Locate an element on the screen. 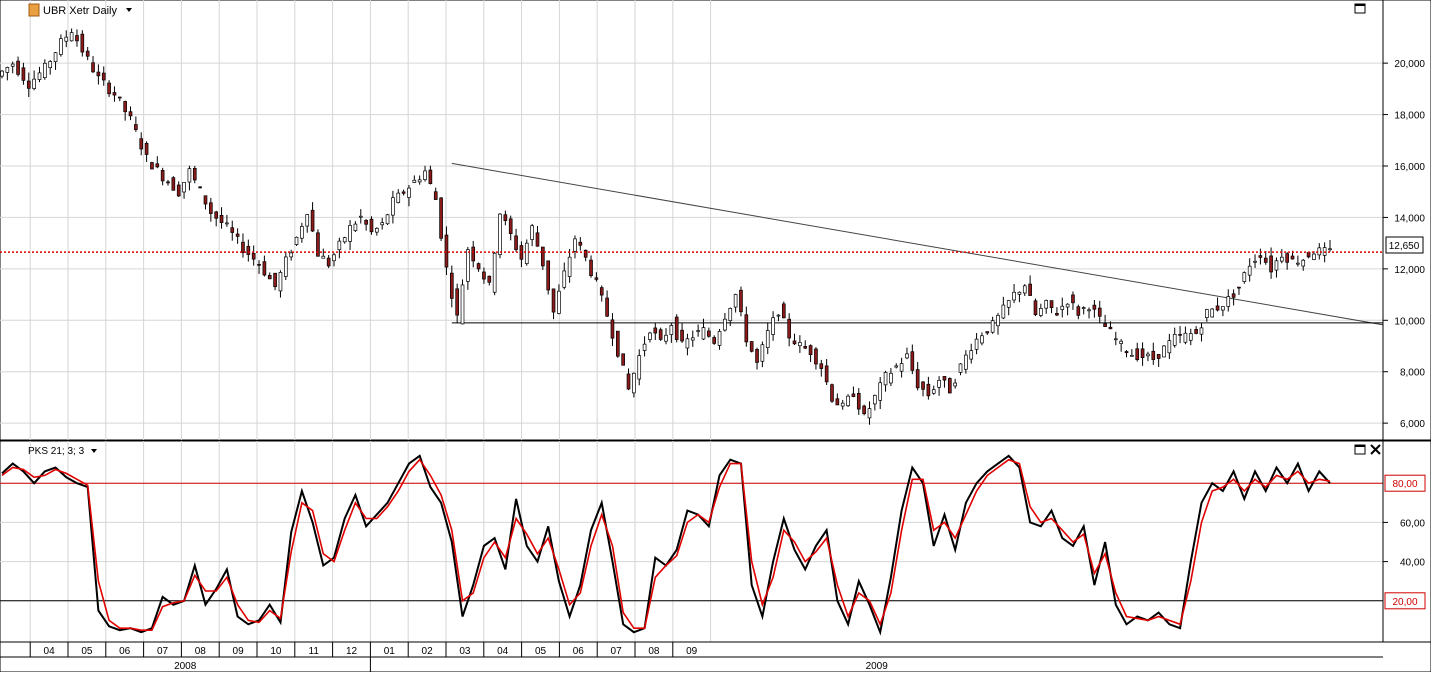 This screenshot has width=1431, height=677. symbol-header: UBR Xetr Daily is located at coordinates (80, 10).